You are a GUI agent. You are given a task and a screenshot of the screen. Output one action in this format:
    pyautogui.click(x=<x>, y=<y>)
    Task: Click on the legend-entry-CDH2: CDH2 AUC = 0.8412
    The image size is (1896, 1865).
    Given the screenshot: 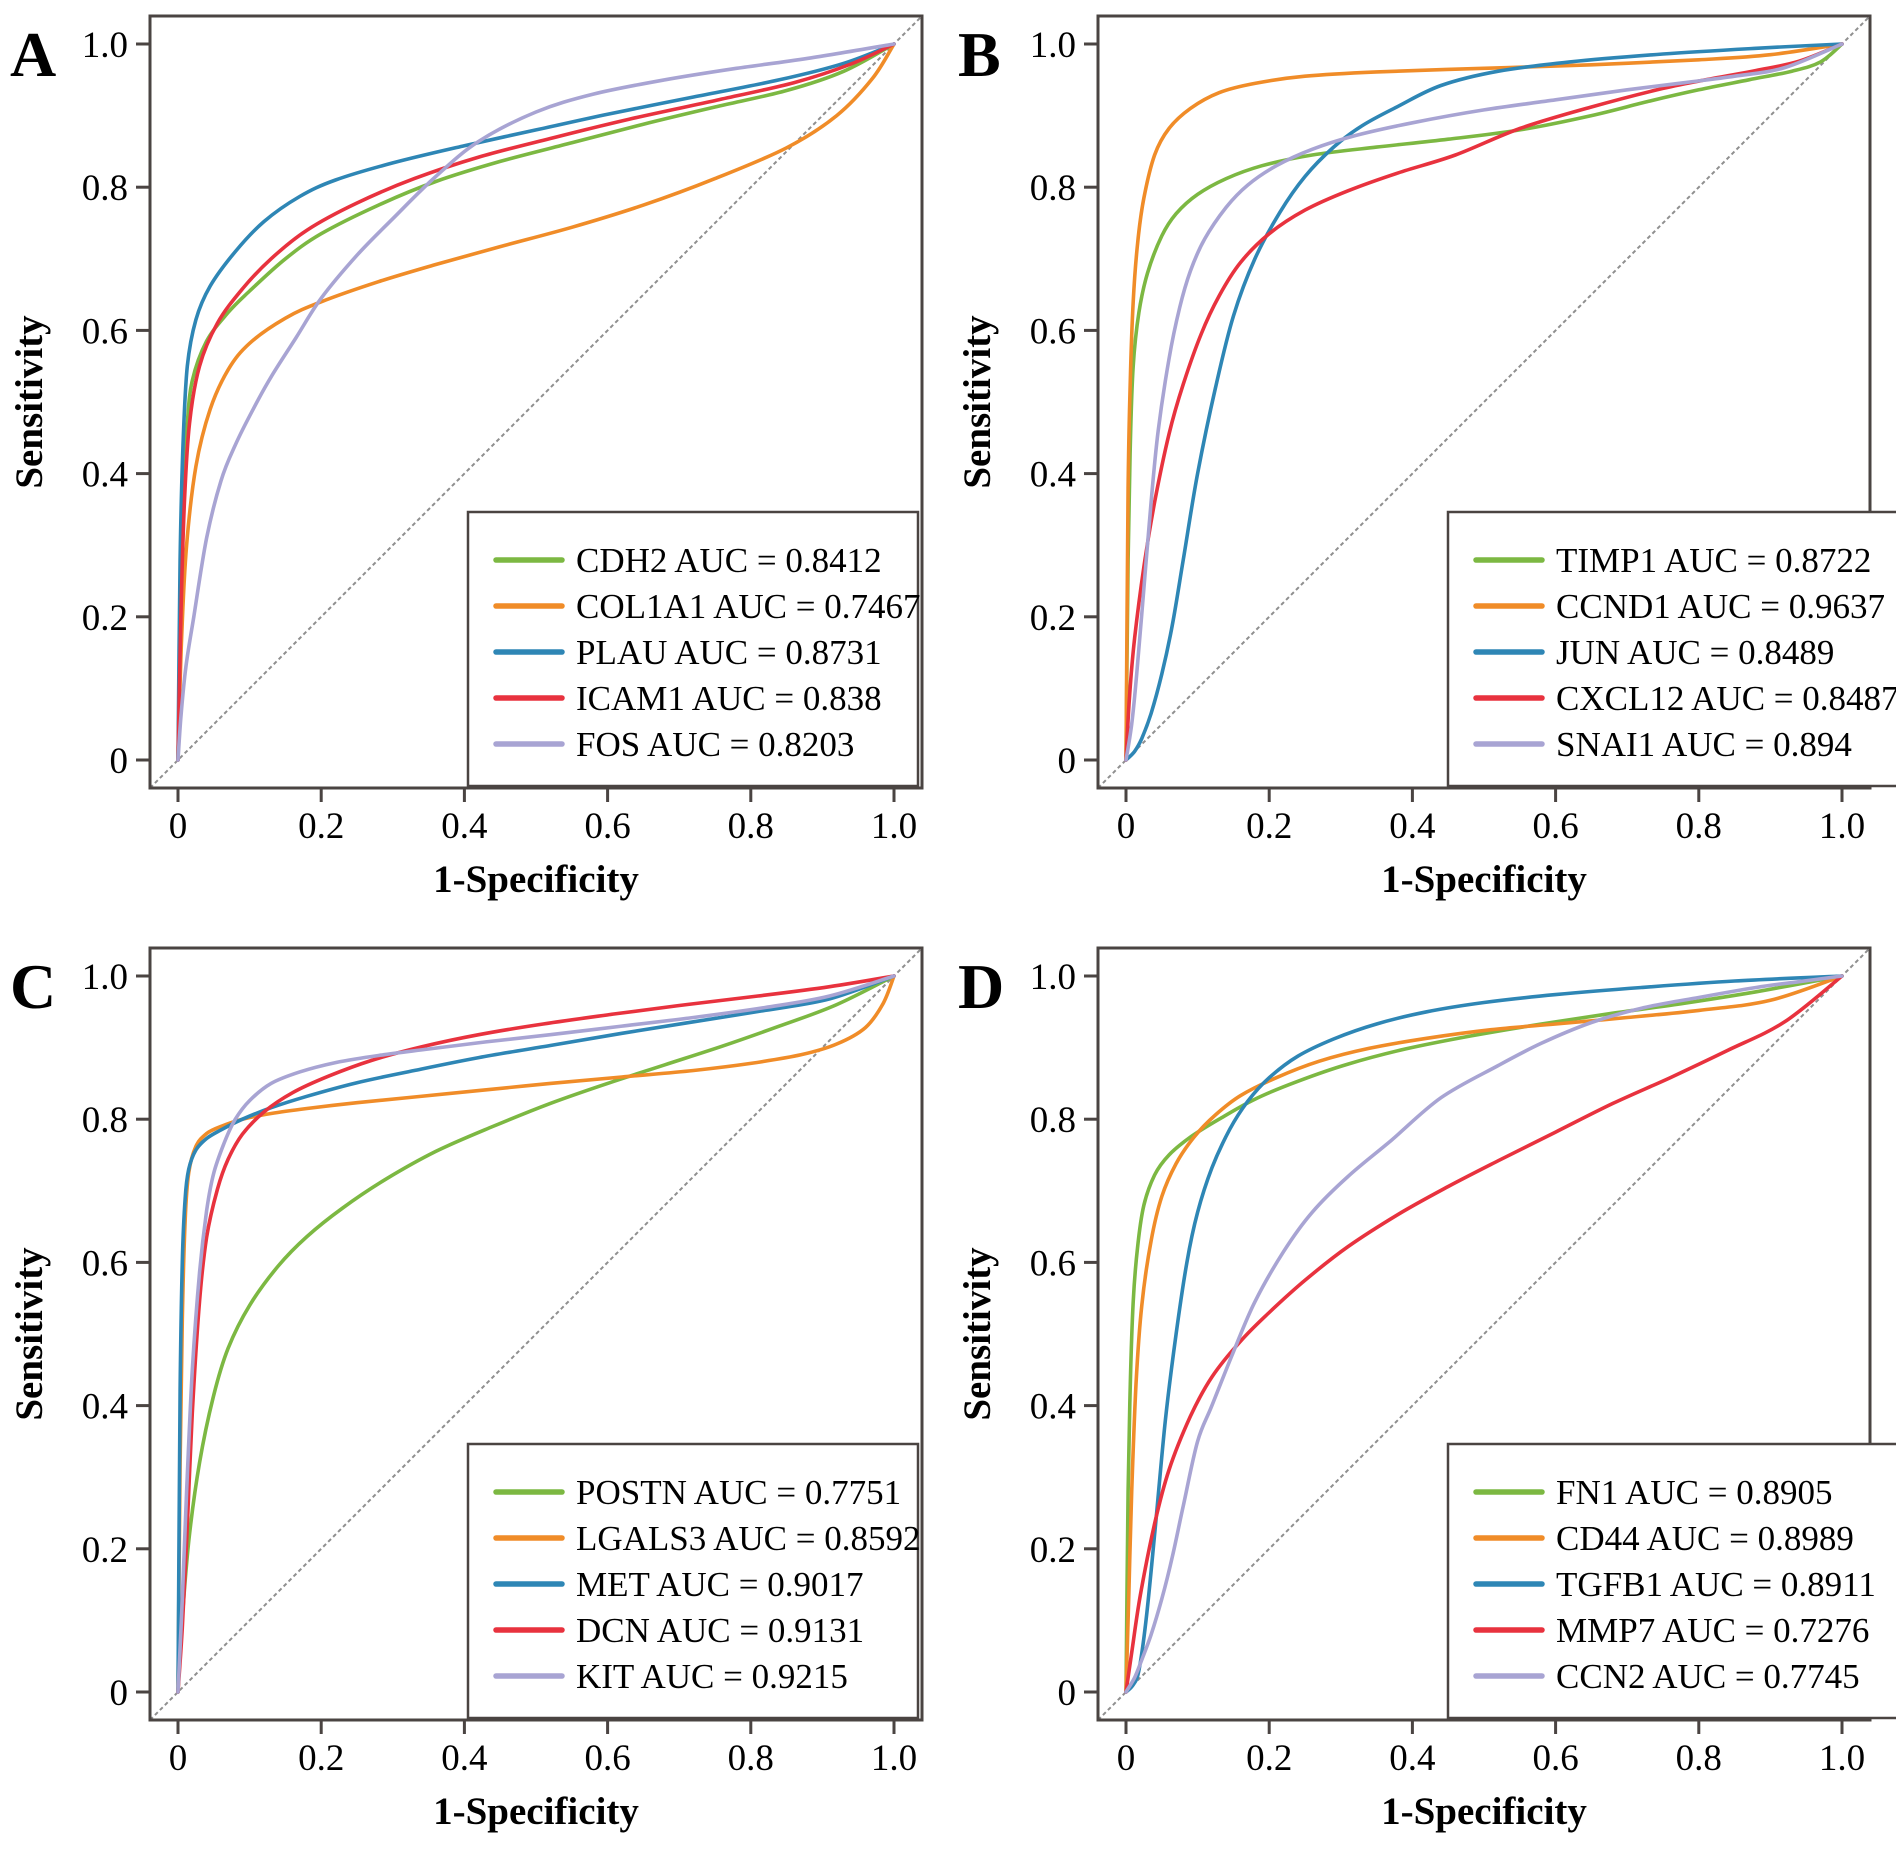 What is the action you would take?
    pyautogui.click(x=687, y=560)
    